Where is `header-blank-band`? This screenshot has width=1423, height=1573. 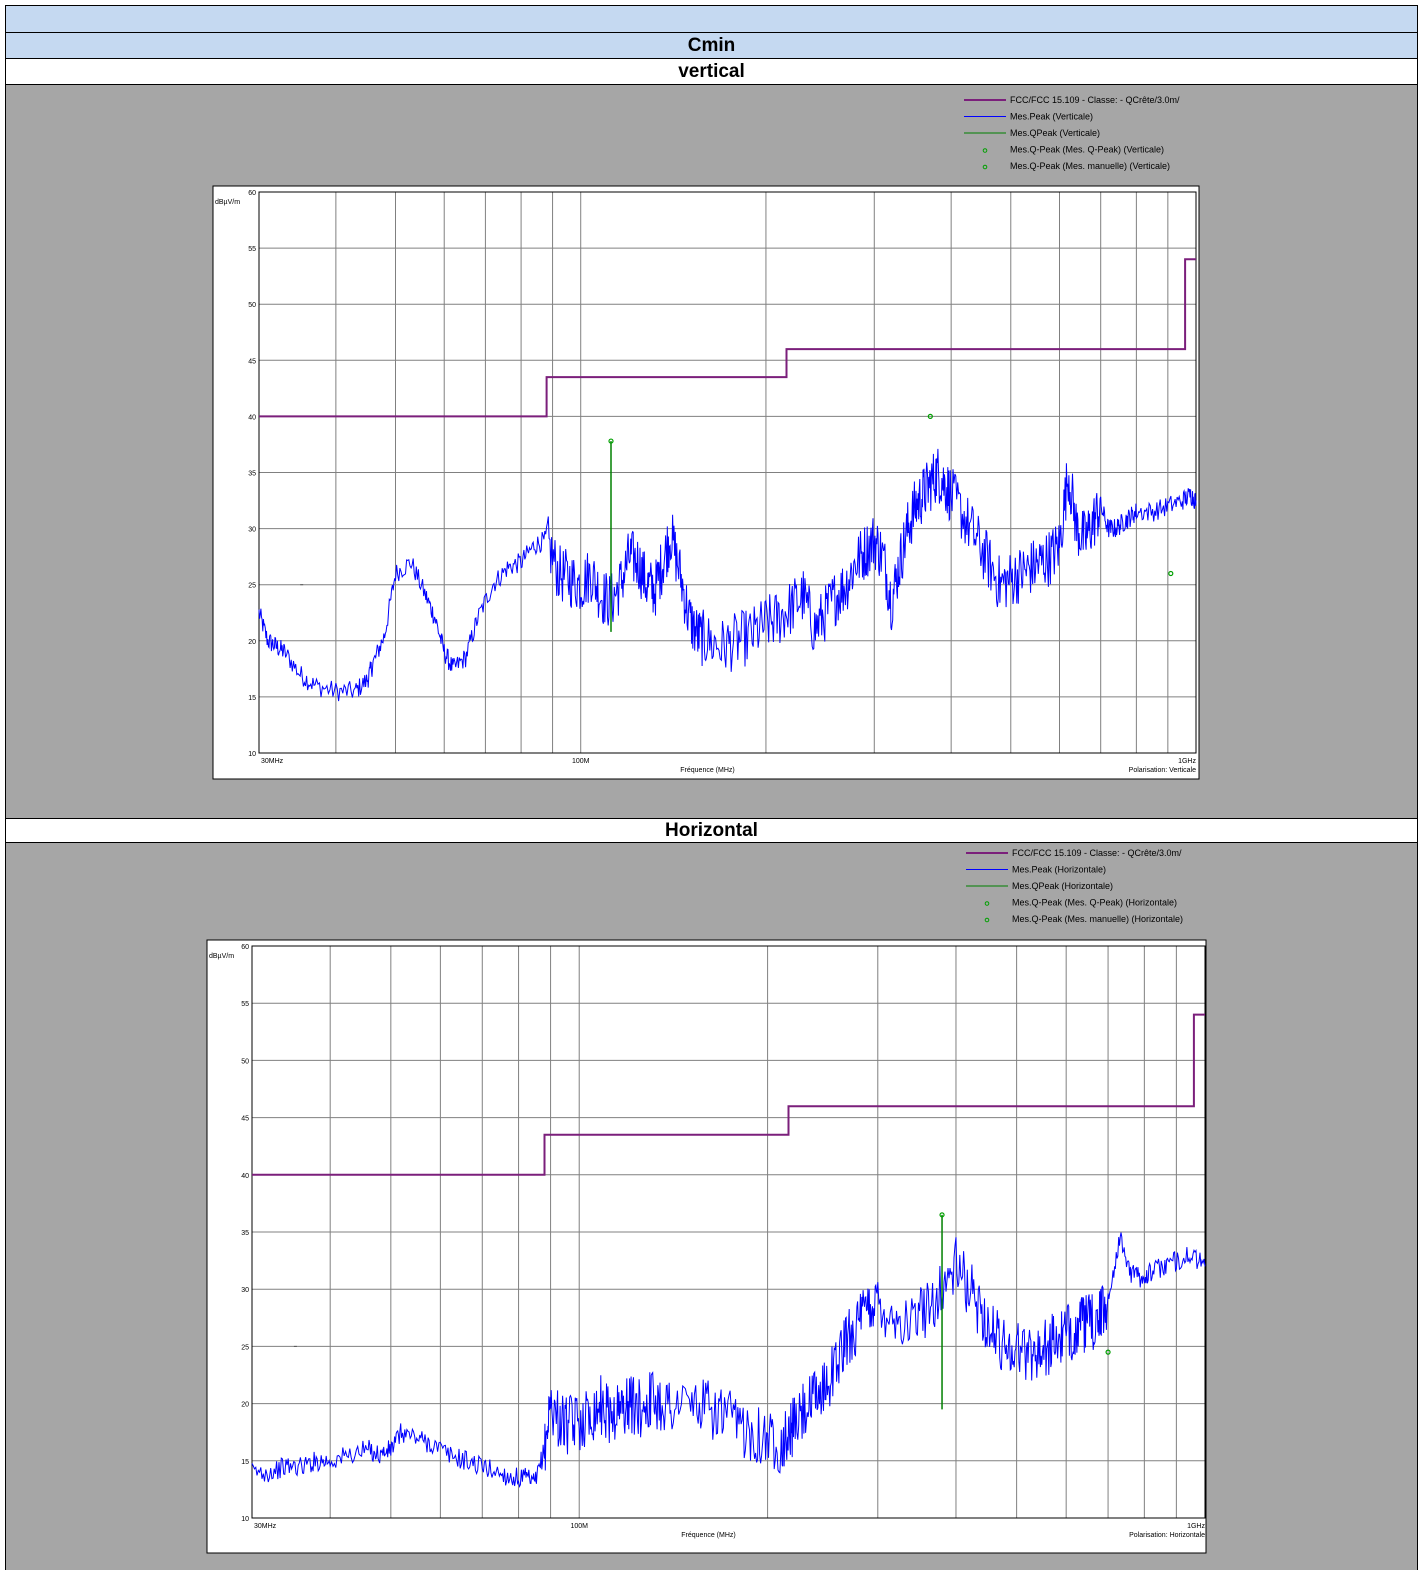
header-blank-band is located at coordinates (711, 19).